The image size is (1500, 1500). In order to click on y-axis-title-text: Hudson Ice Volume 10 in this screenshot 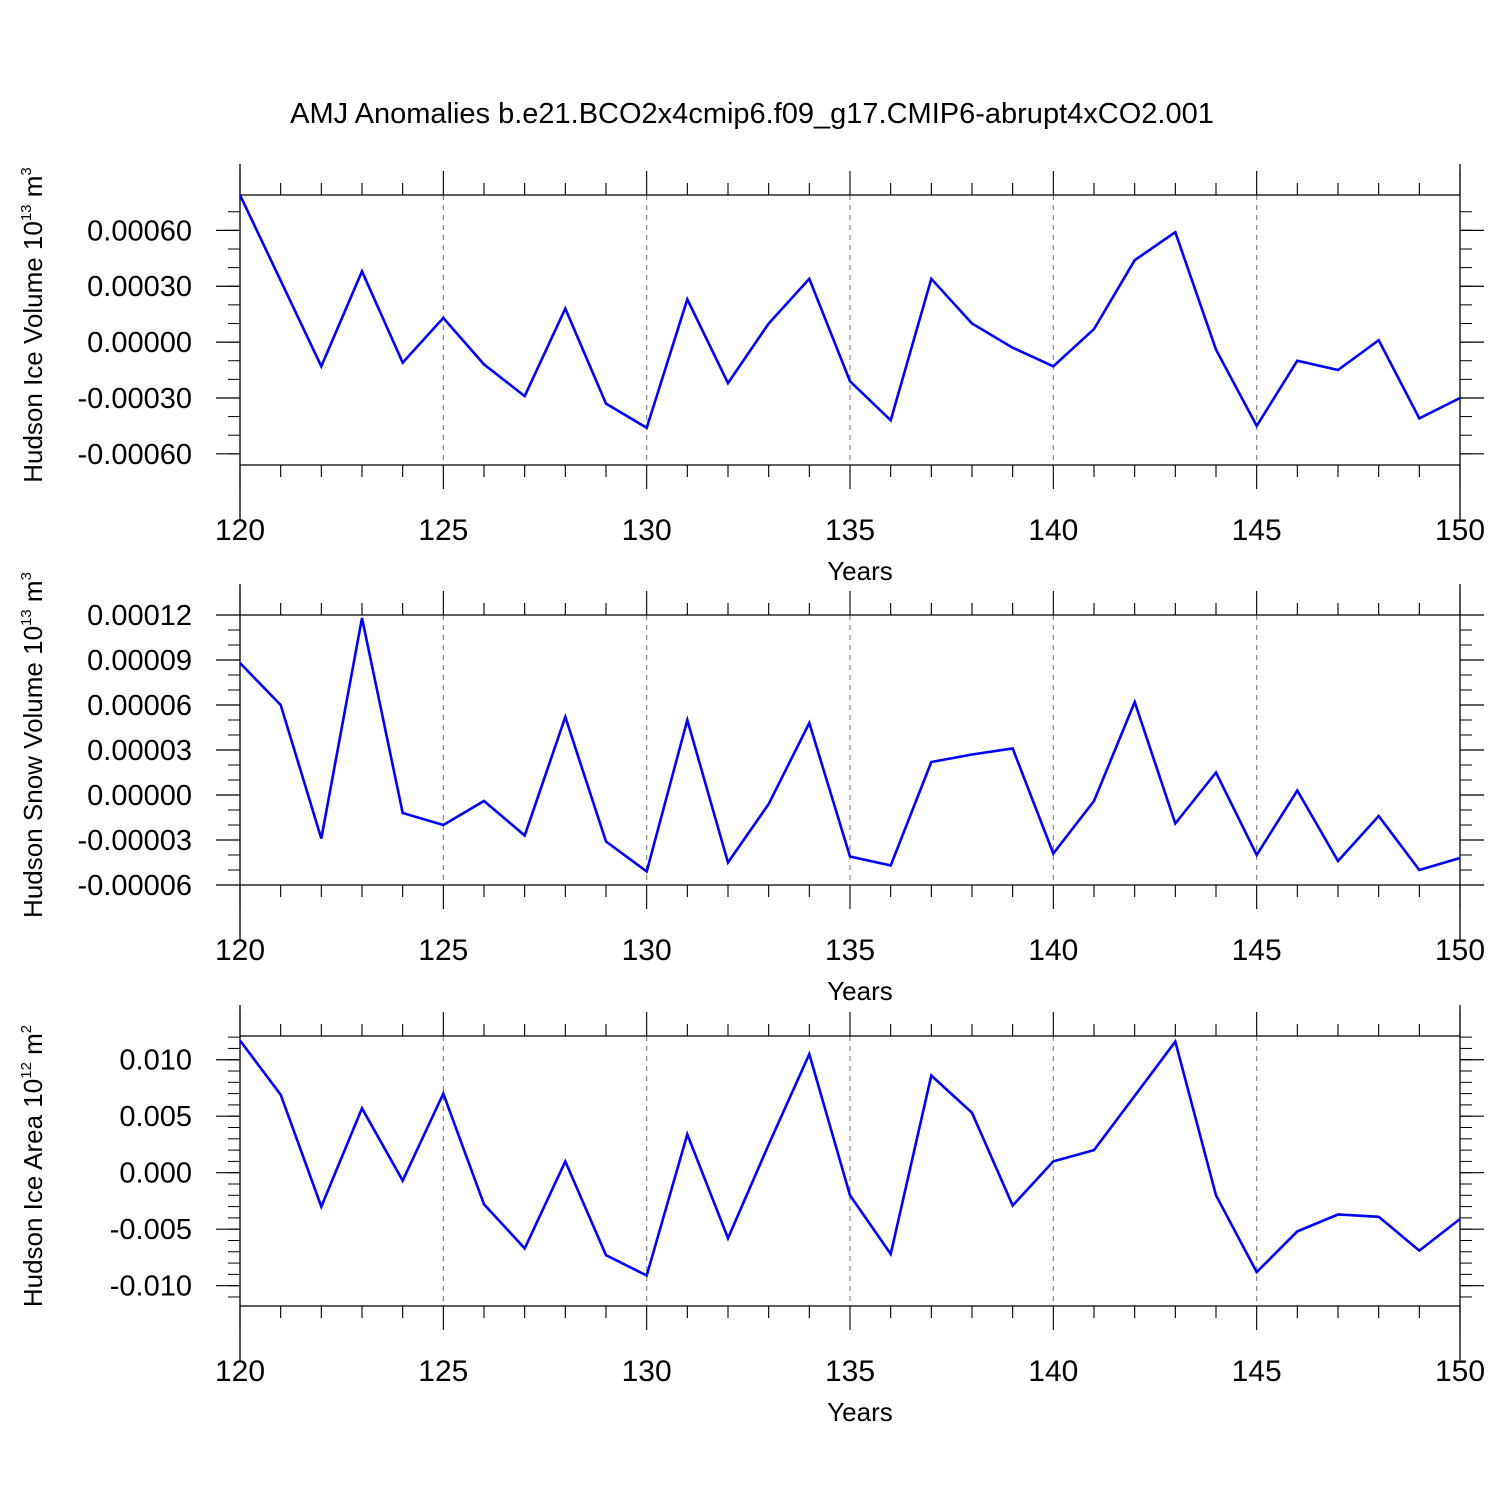, I will do `click(33, 352)`.